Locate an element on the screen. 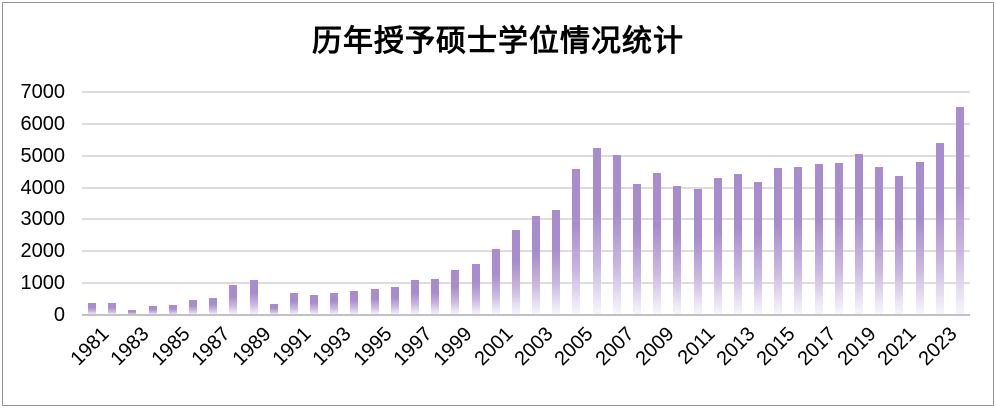 This screenshot has width=996, height=408. bar-2018 is located at coordinates (838, 239).